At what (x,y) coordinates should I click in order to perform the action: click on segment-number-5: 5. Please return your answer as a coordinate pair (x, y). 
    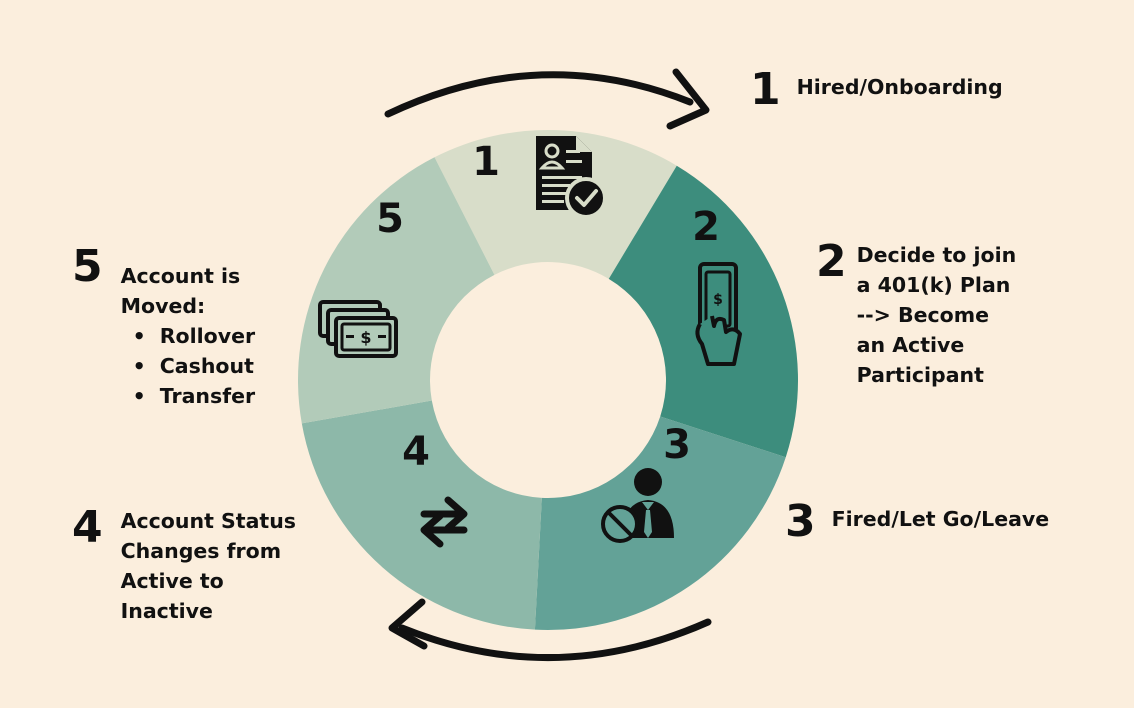
    Looking at the image, I should click on (390, 219).